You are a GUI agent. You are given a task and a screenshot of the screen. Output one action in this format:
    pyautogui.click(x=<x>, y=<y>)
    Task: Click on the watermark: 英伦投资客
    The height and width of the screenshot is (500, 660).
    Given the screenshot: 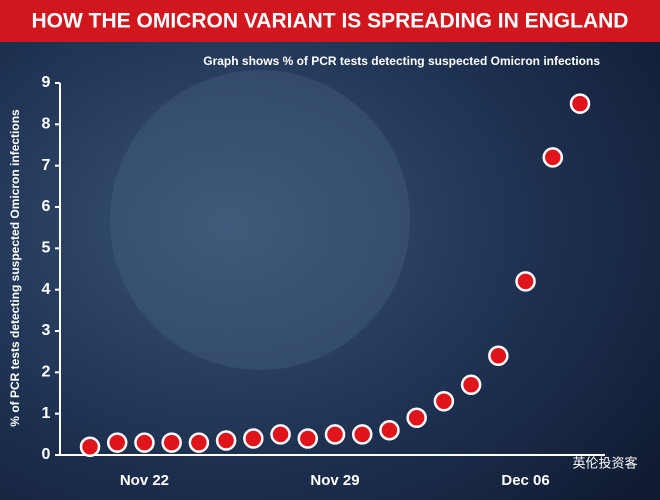 What is the action you would take?
    pyautogui.click(x=604, y=462)
    